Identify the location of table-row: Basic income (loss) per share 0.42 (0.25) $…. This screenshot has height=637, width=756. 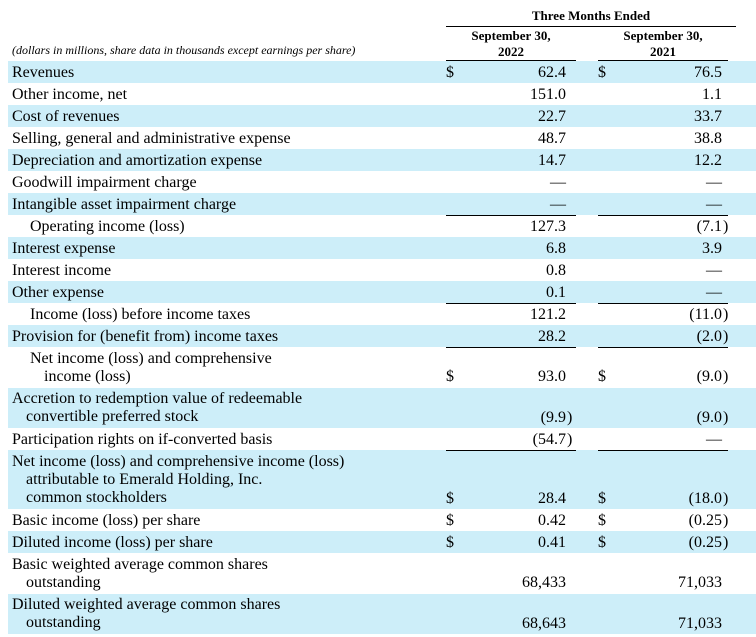
(382, 520).